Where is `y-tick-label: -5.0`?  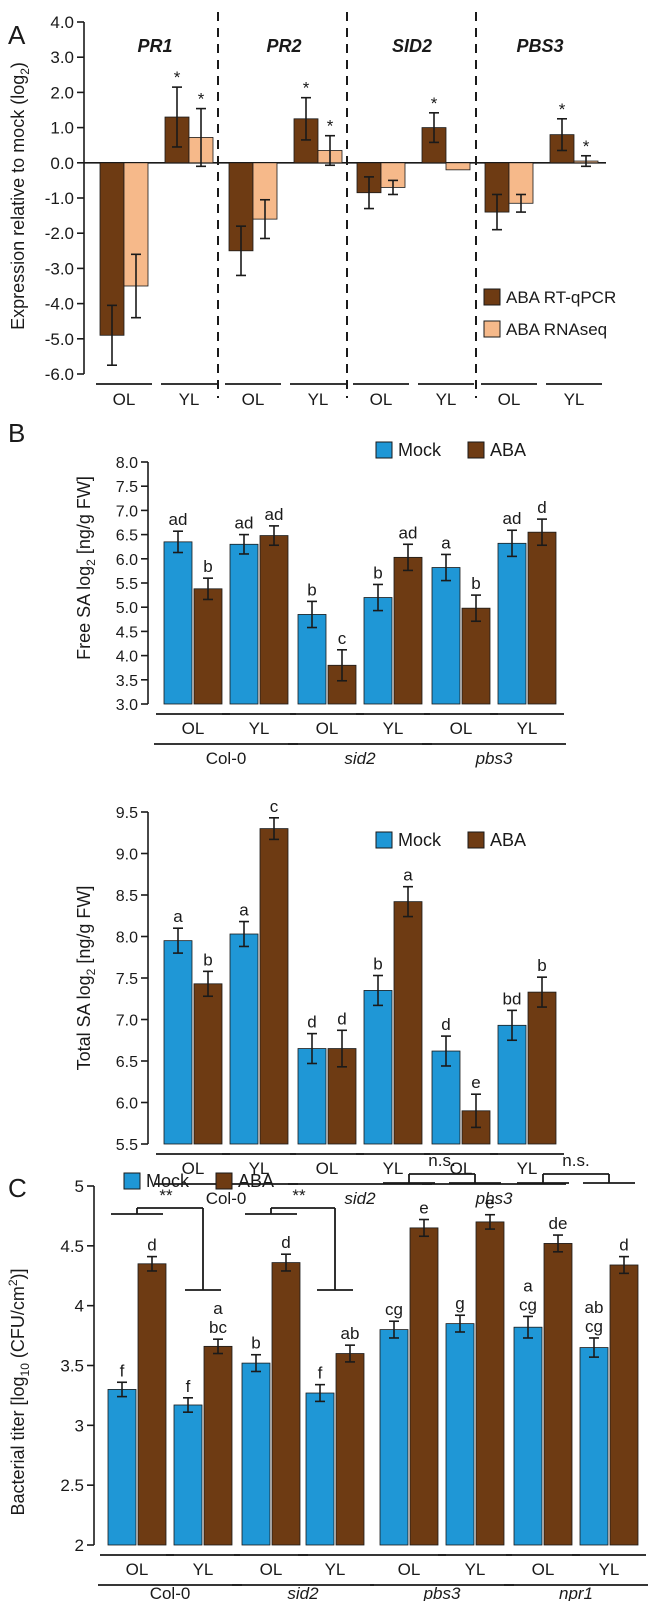 y-tick-label: -5.0 is located at coordinates (59, 339).